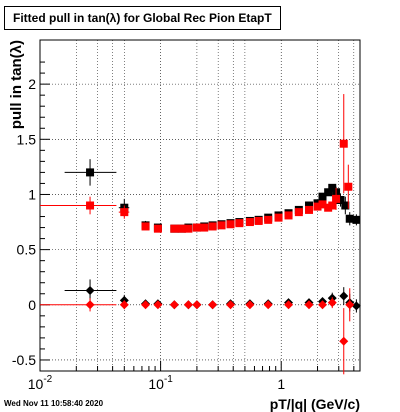 The image size is (400, 412). What do you see at coordinates (40, 383) in the screenshot?
I see `x-tick-label: 10⁻²` at bounding box center [40, 383].